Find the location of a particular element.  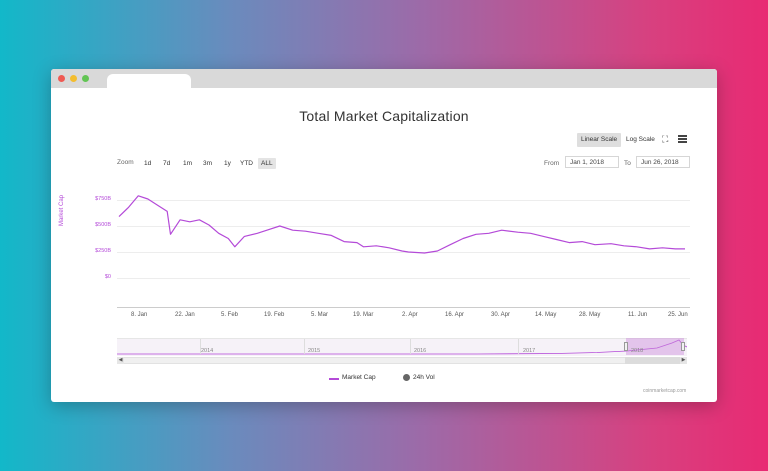

from-label: From is located at coordinates (552, 163).